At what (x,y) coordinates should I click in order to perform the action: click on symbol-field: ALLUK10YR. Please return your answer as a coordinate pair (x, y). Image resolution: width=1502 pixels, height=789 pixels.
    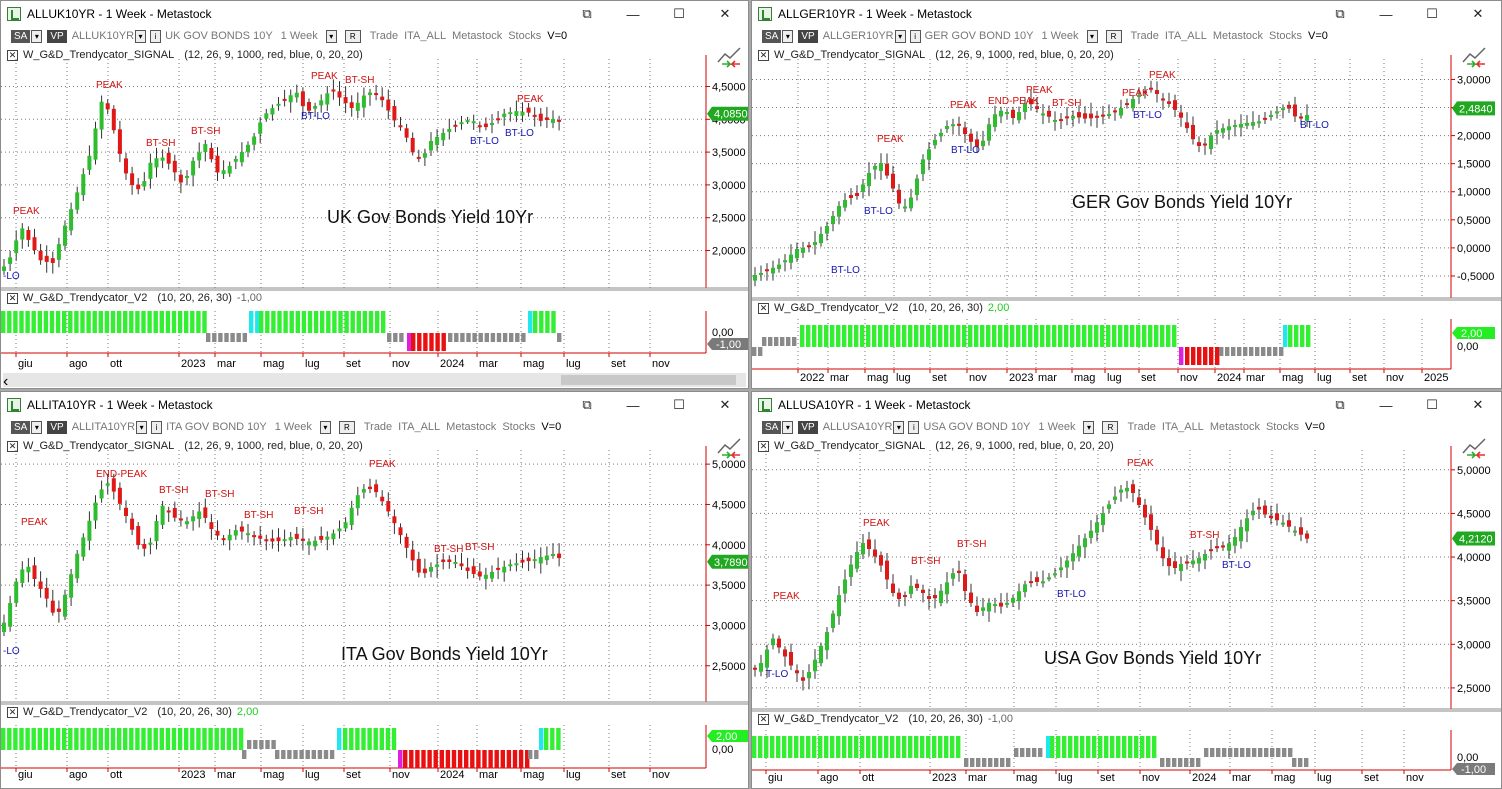
    Looking at the image, I should click on (103, 36).